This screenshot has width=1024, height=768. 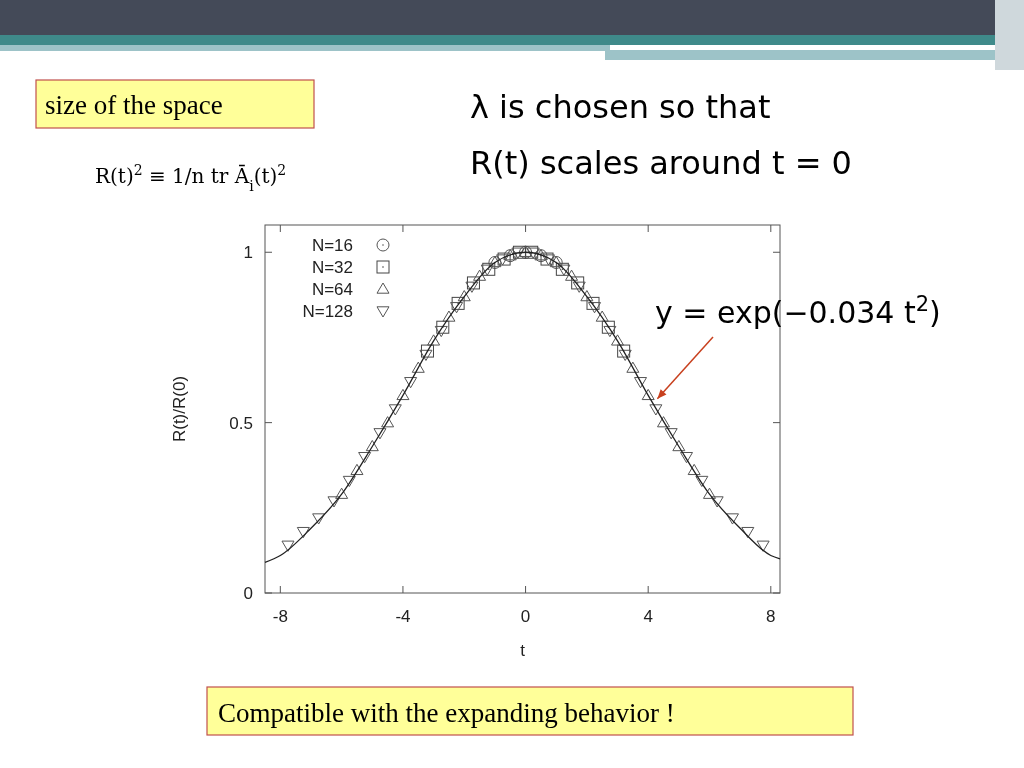 I want to click on text: R(t) scales around t = 0, so click(x=661, y=163).